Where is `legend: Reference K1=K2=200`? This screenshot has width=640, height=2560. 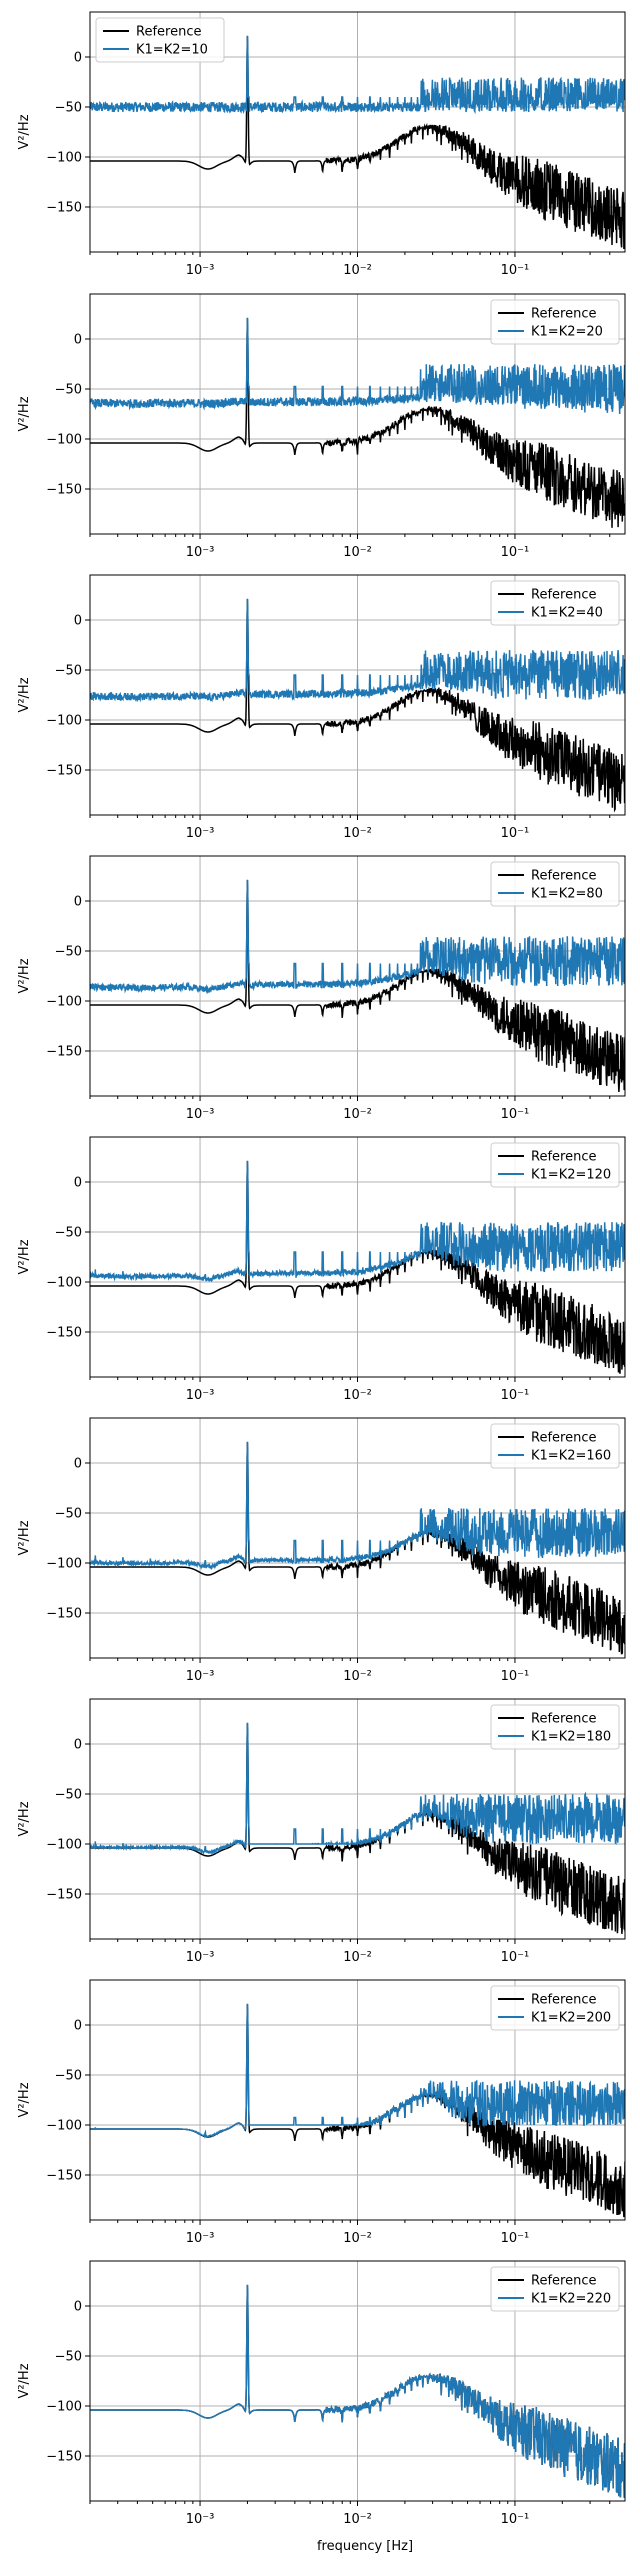
legend: Reference K1=K2=200 is located at coordinates (555, 2008).